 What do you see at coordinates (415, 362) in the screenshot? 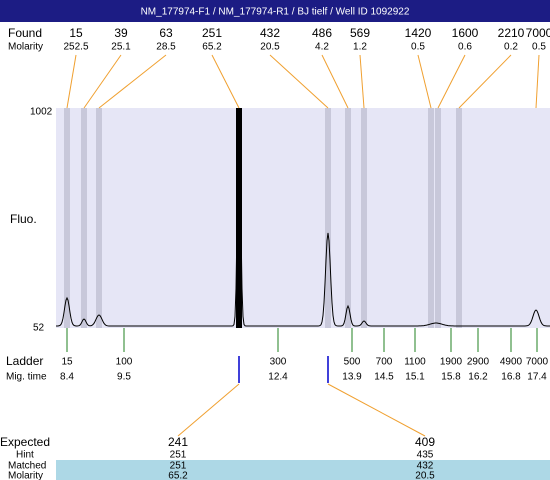
I see `ladder-size: 1100` at bounding box center [415, 362].